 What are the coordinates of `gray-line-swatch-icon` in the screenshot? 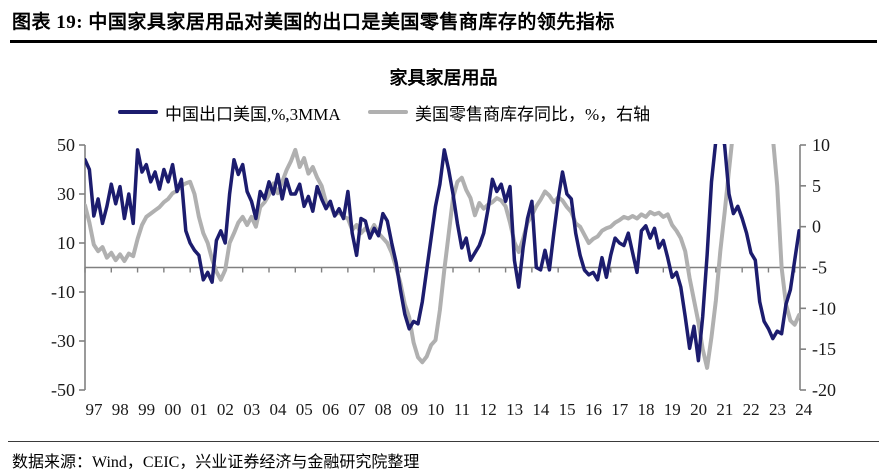 It's located at (388, 112).